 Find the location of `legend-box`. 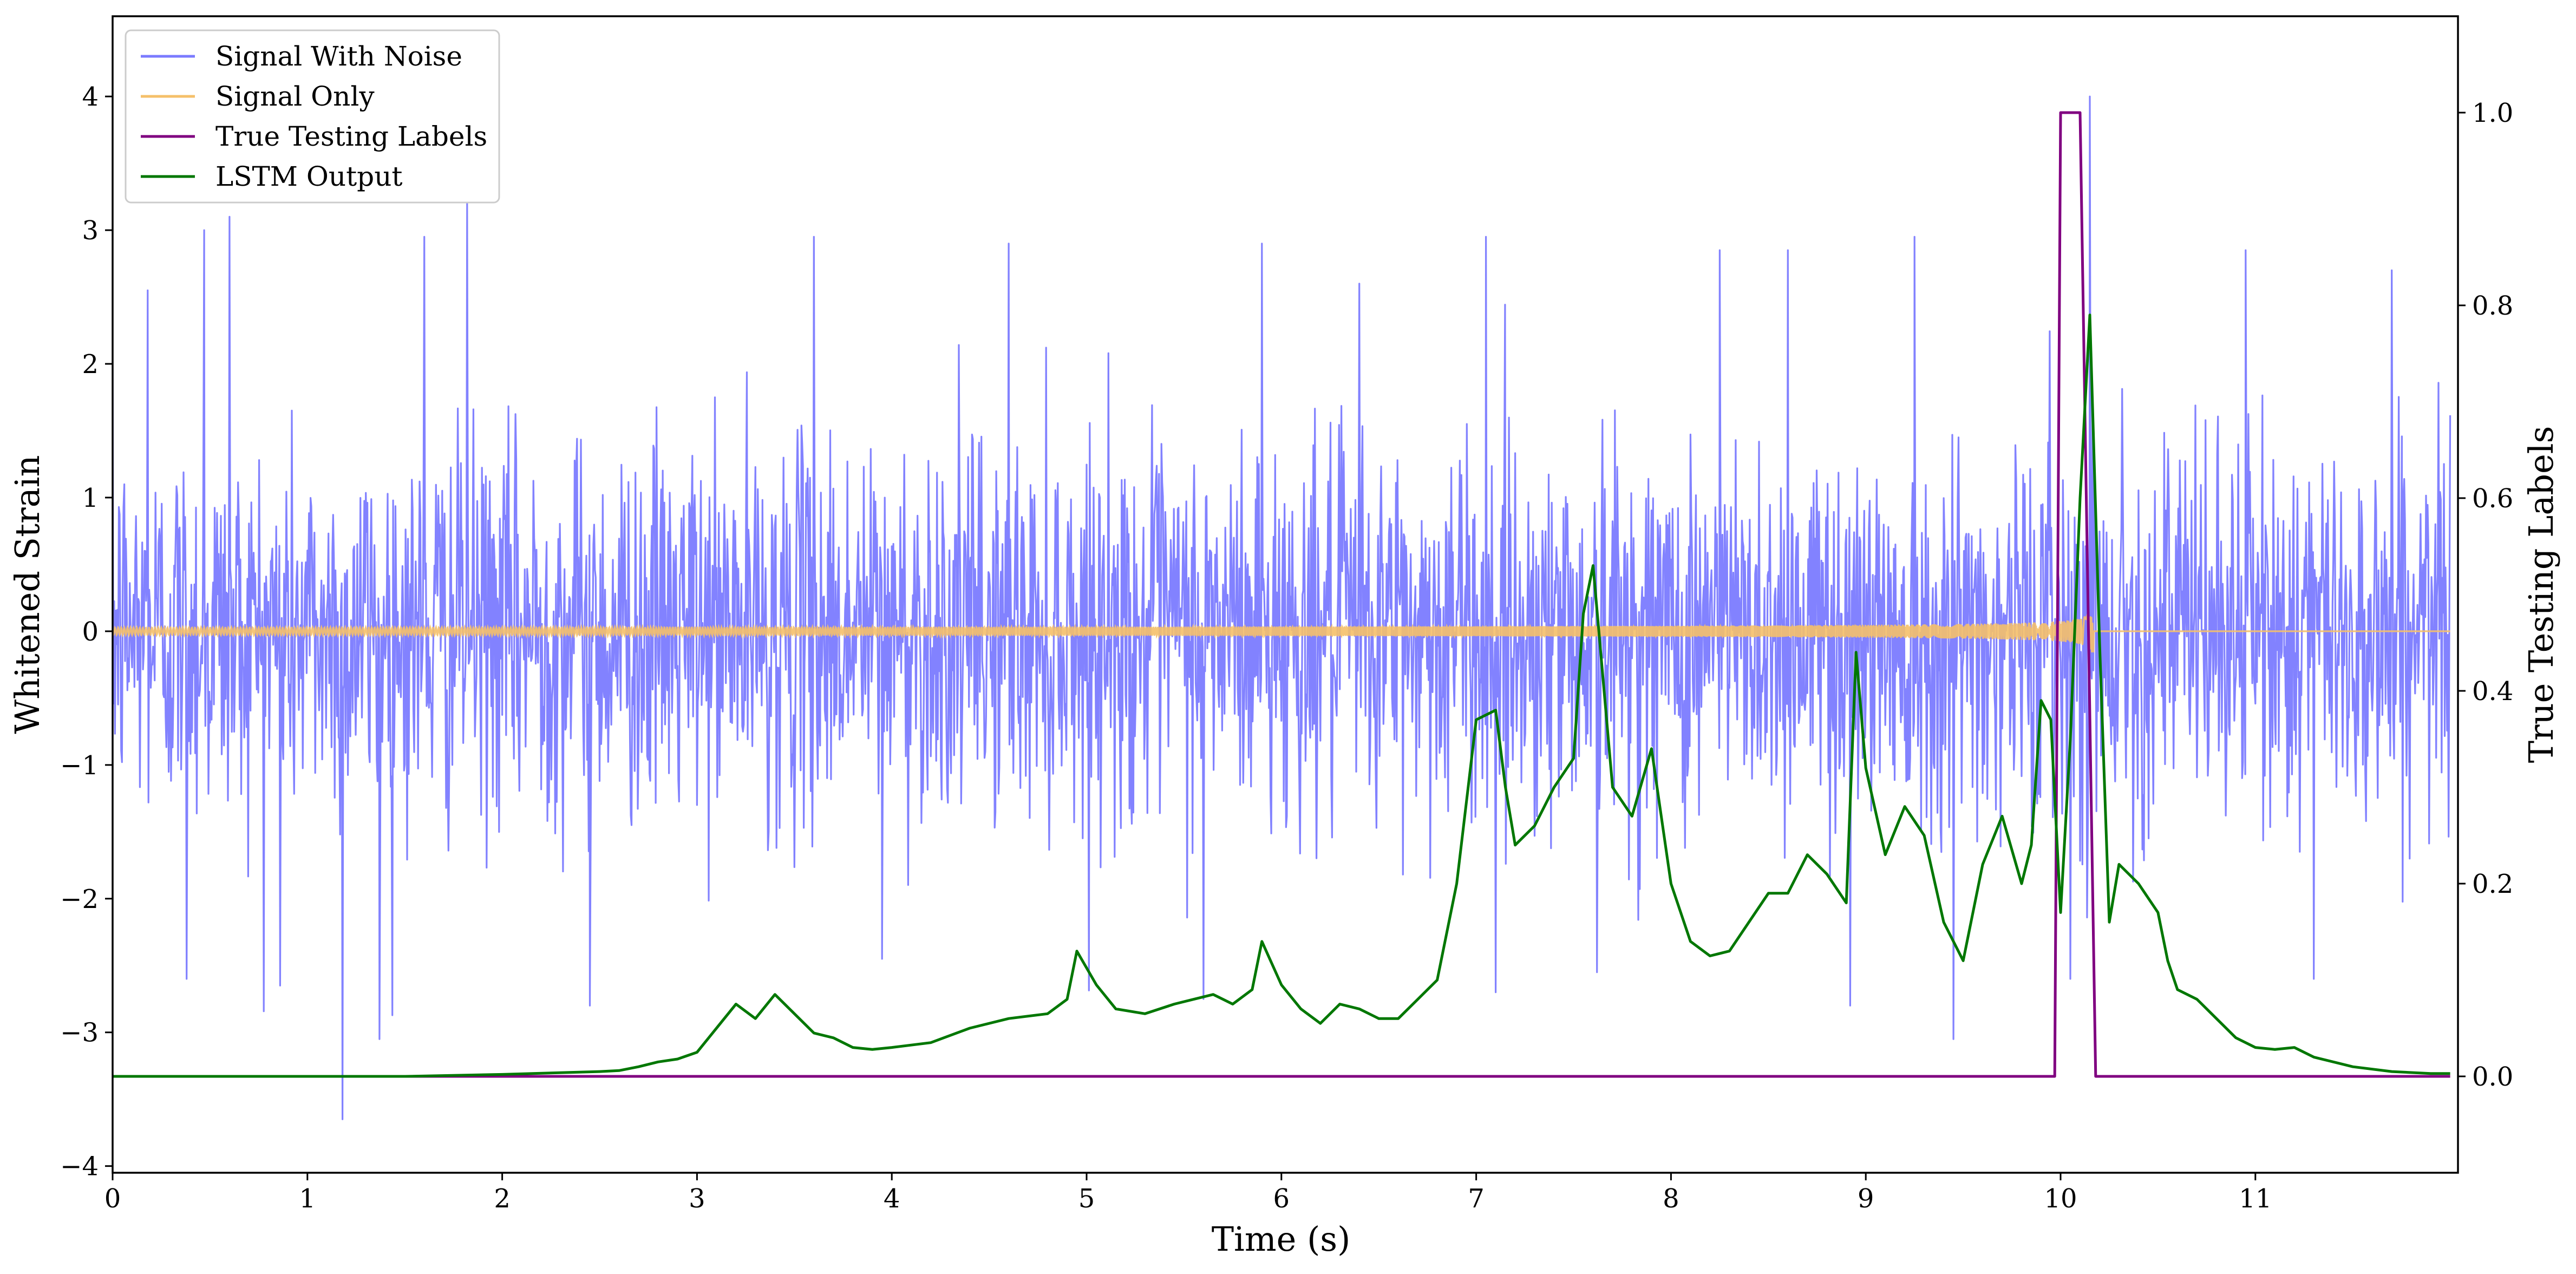

legend-box is located at coordinates (312, 116).